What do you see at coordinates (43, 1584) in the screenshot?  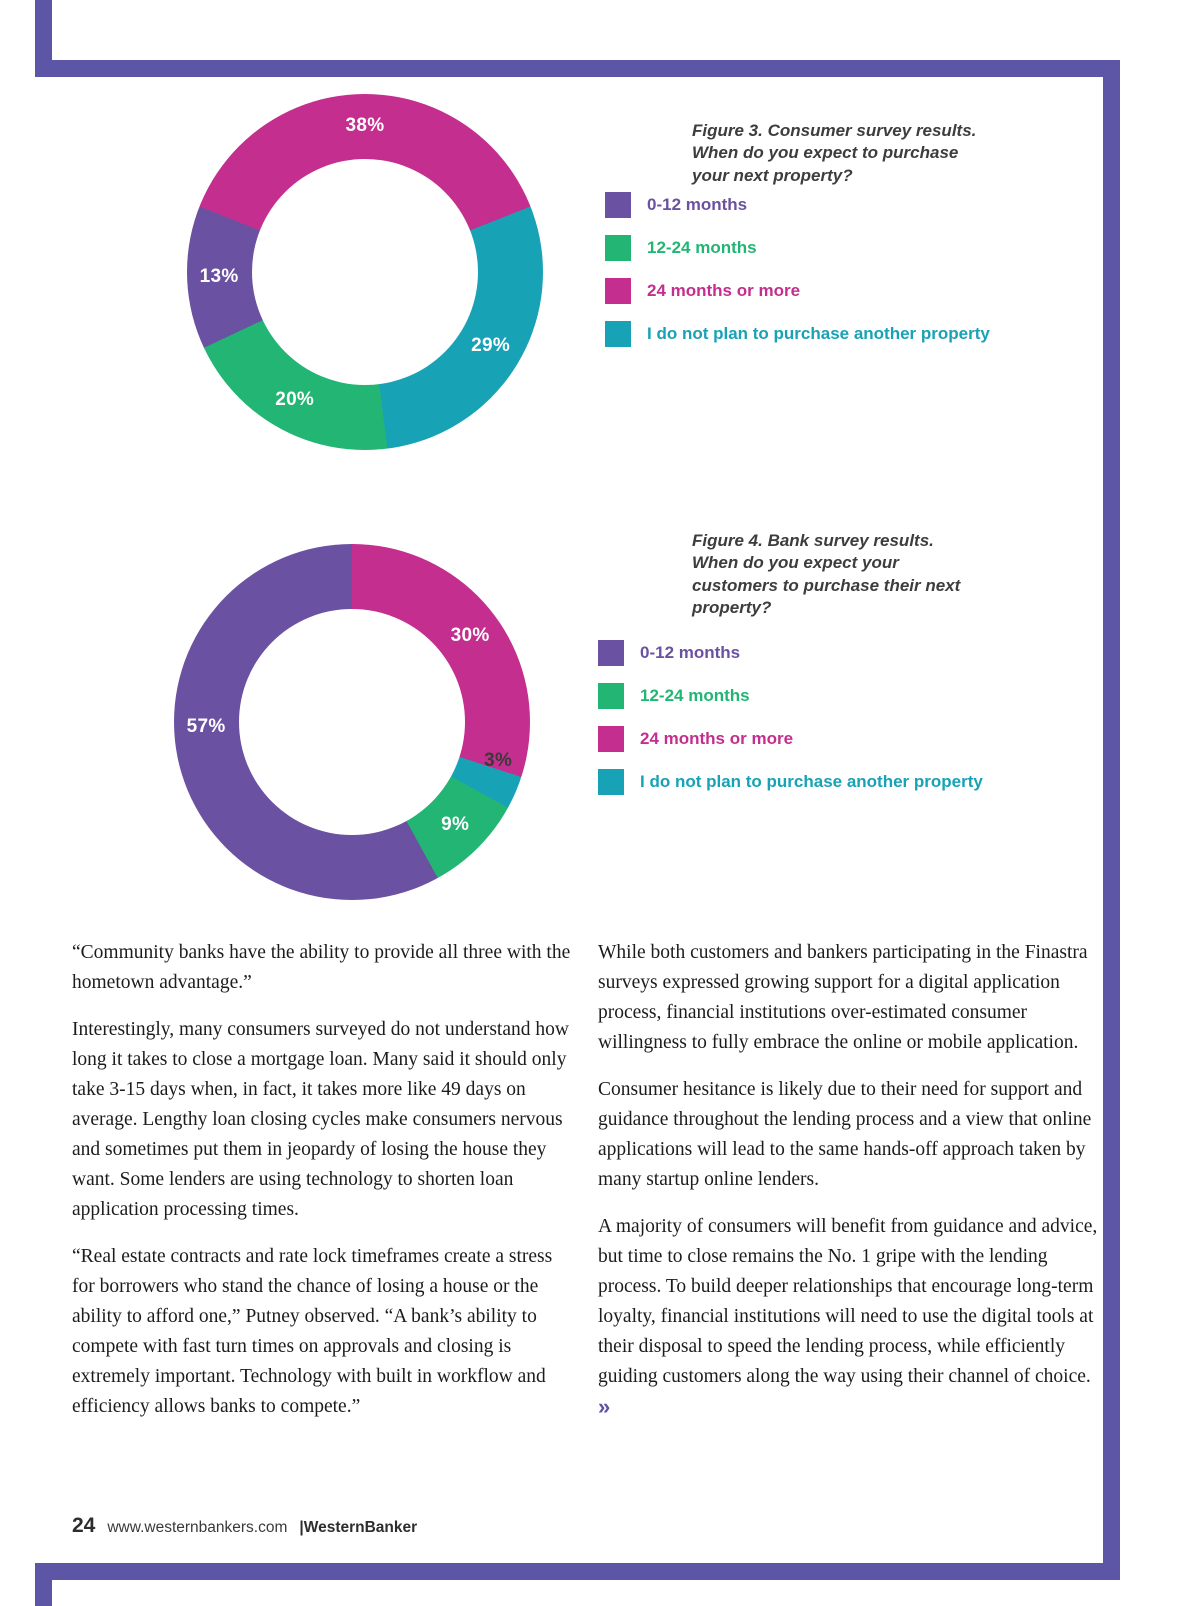 I see `frame-left-bottom` at bounding box center [43, 1584].